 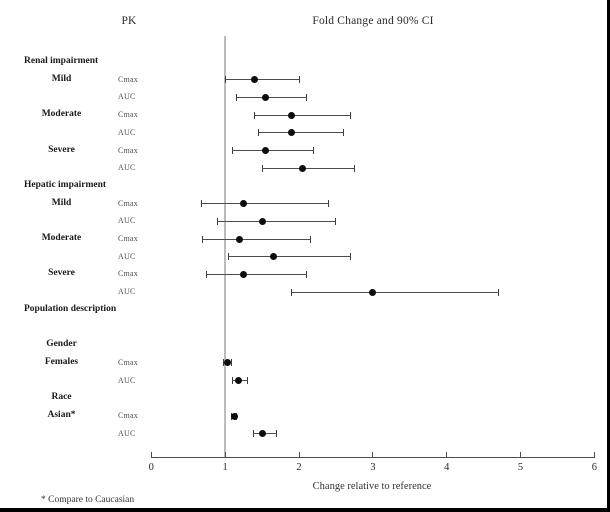 I want to click on reference-line-x1, so click(x=225, y=246).